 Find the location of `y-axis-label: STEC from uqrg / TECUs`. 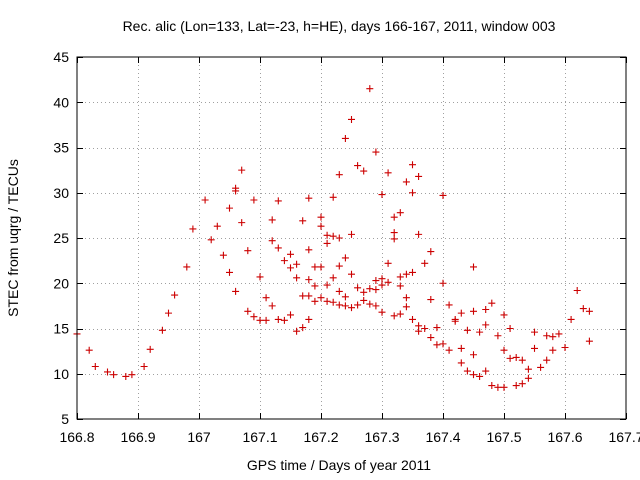

y-axis-label: STEC from uqrg / TECUs is located at coordinates (13, 238).